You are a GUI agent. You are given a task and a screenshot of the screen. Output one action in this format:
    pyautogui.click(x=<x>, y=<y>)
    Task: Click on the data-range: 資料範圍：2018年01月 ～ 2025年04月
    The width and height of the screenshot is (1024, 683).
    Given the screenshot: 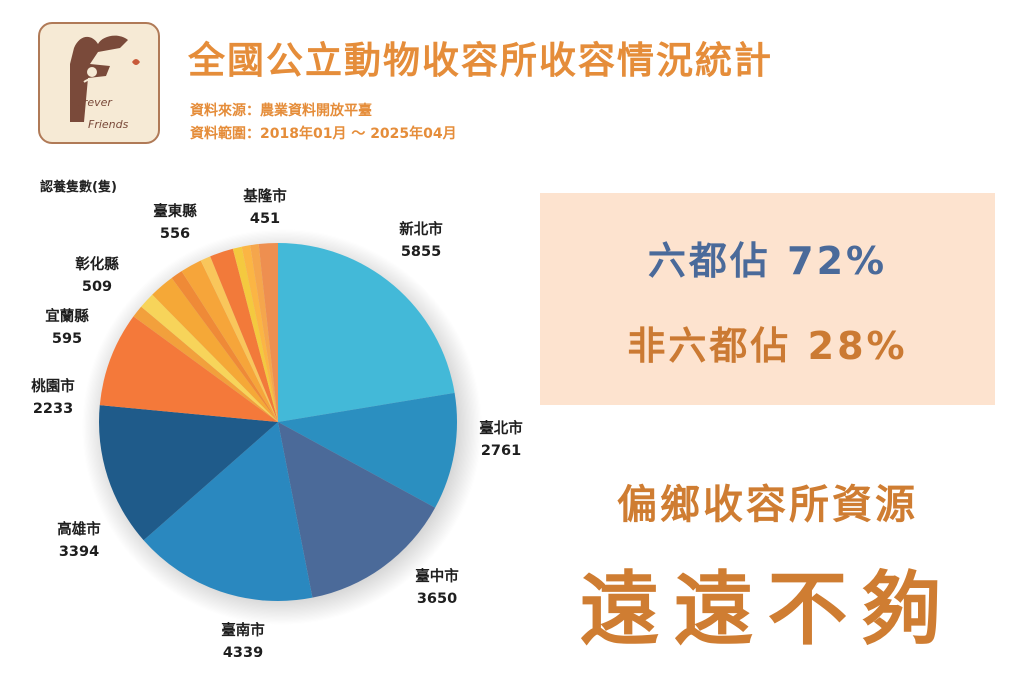 What is the action you would take?
    pyautogui.click(x=323, y=134)
    